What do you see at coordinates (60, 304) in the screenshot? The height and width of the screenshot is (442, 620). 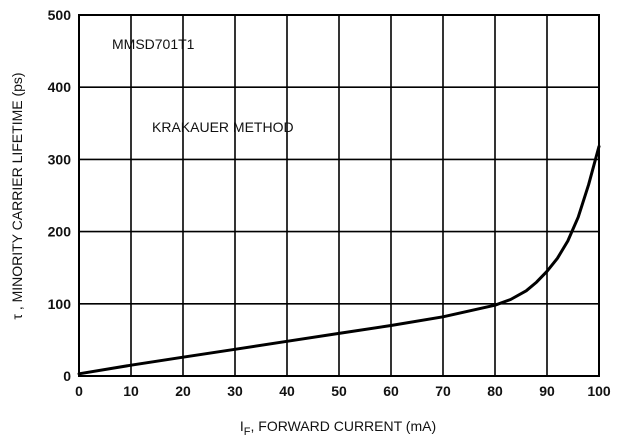 I see `y-tick-label: 100` at bounding box center [60, 304].